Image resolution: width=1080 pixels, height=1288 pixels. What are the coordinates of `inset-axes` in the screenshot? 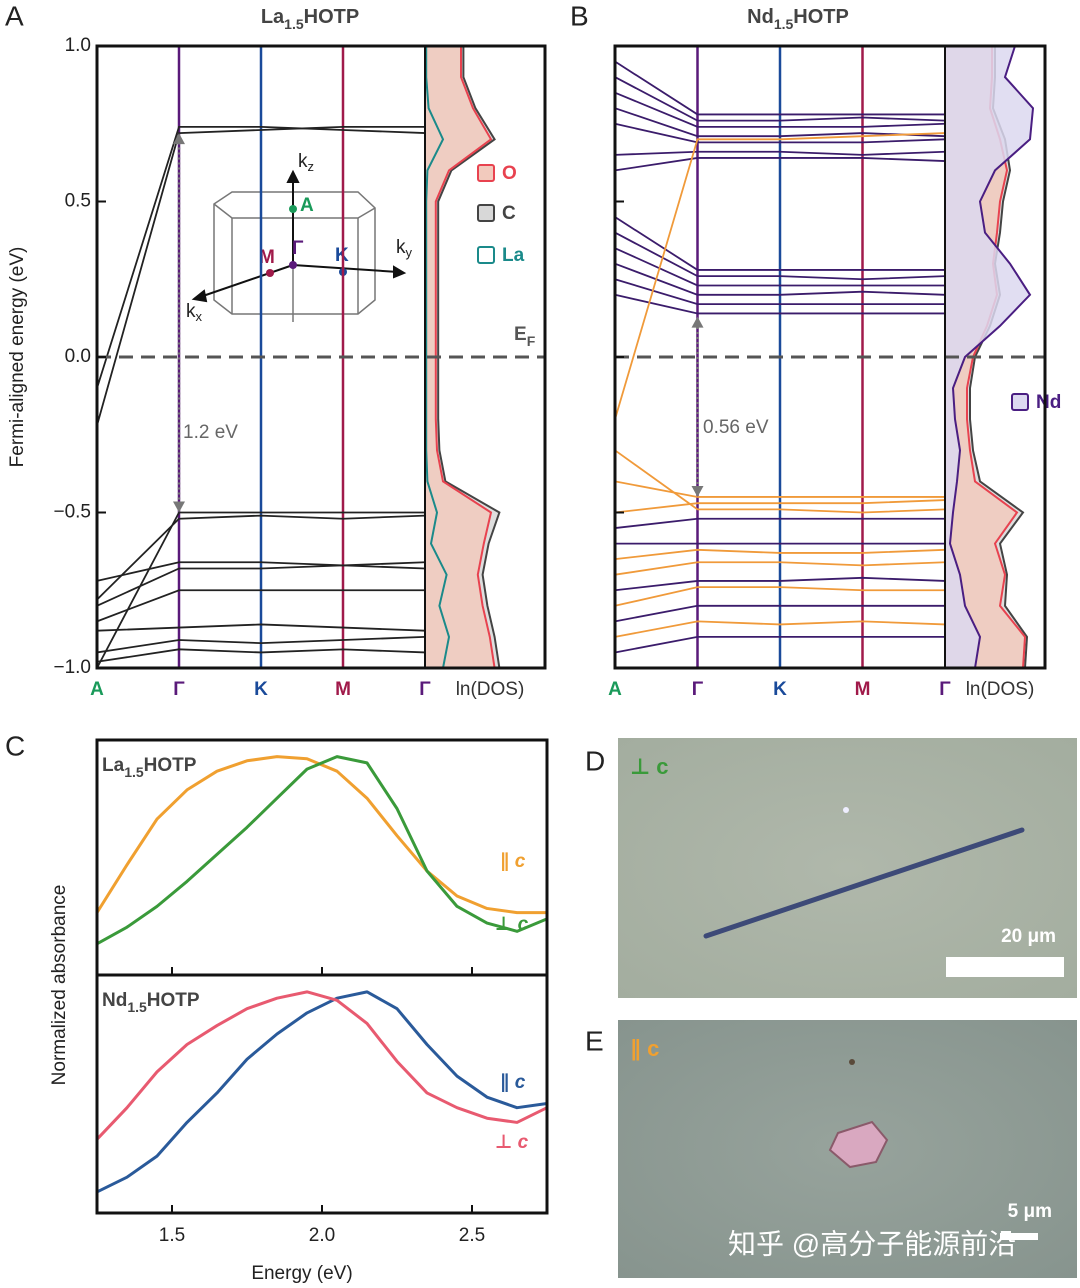 It's located at (299, 236).